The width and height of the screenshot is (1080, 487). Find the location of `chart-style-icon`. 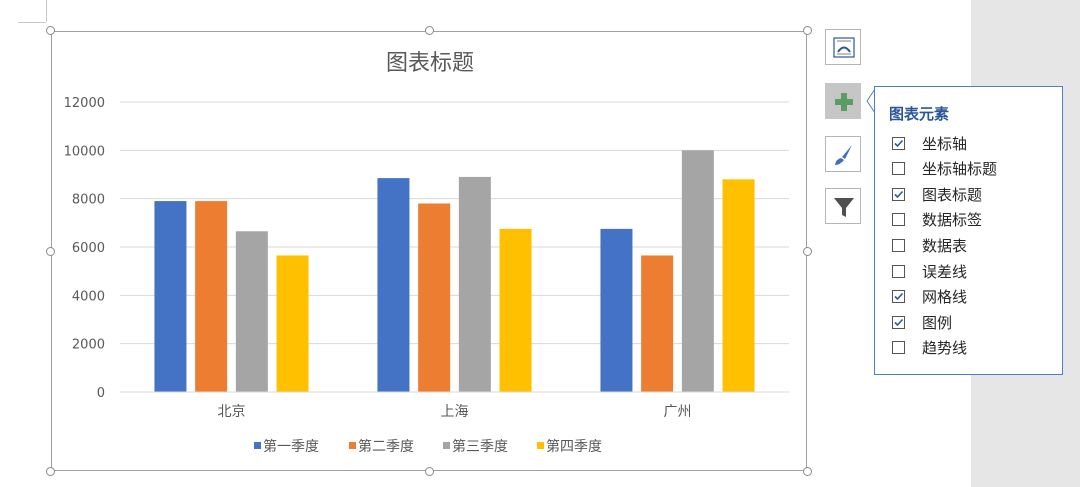

chart-style-icon is located at coordinates (844, 47).